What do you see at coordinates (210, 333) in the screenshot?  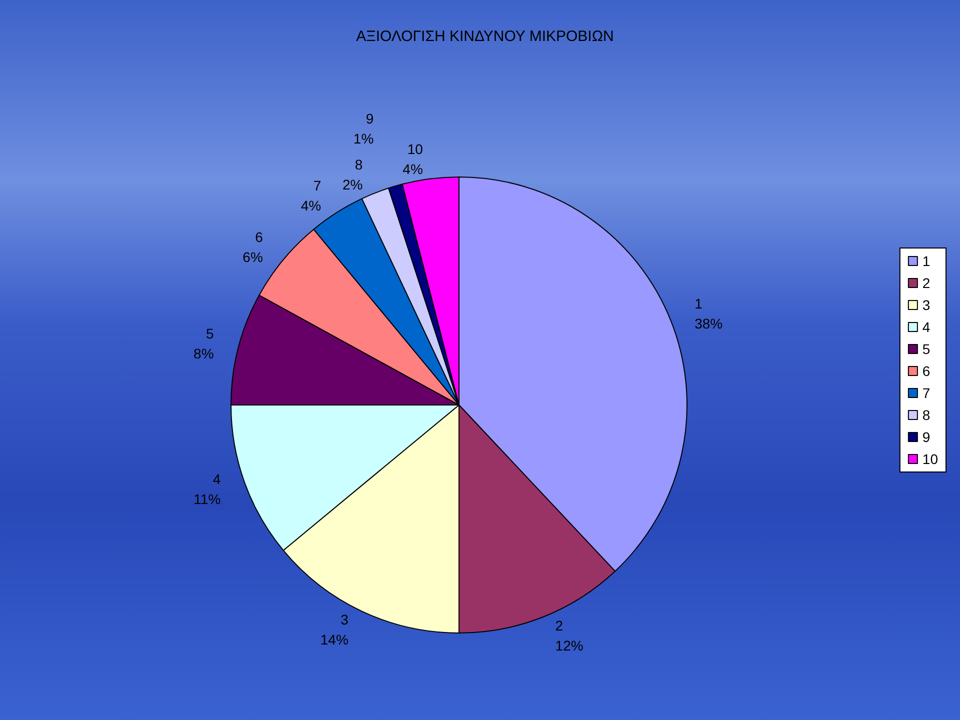 I see `slice-label: 5` at bounding box center [210, 333].